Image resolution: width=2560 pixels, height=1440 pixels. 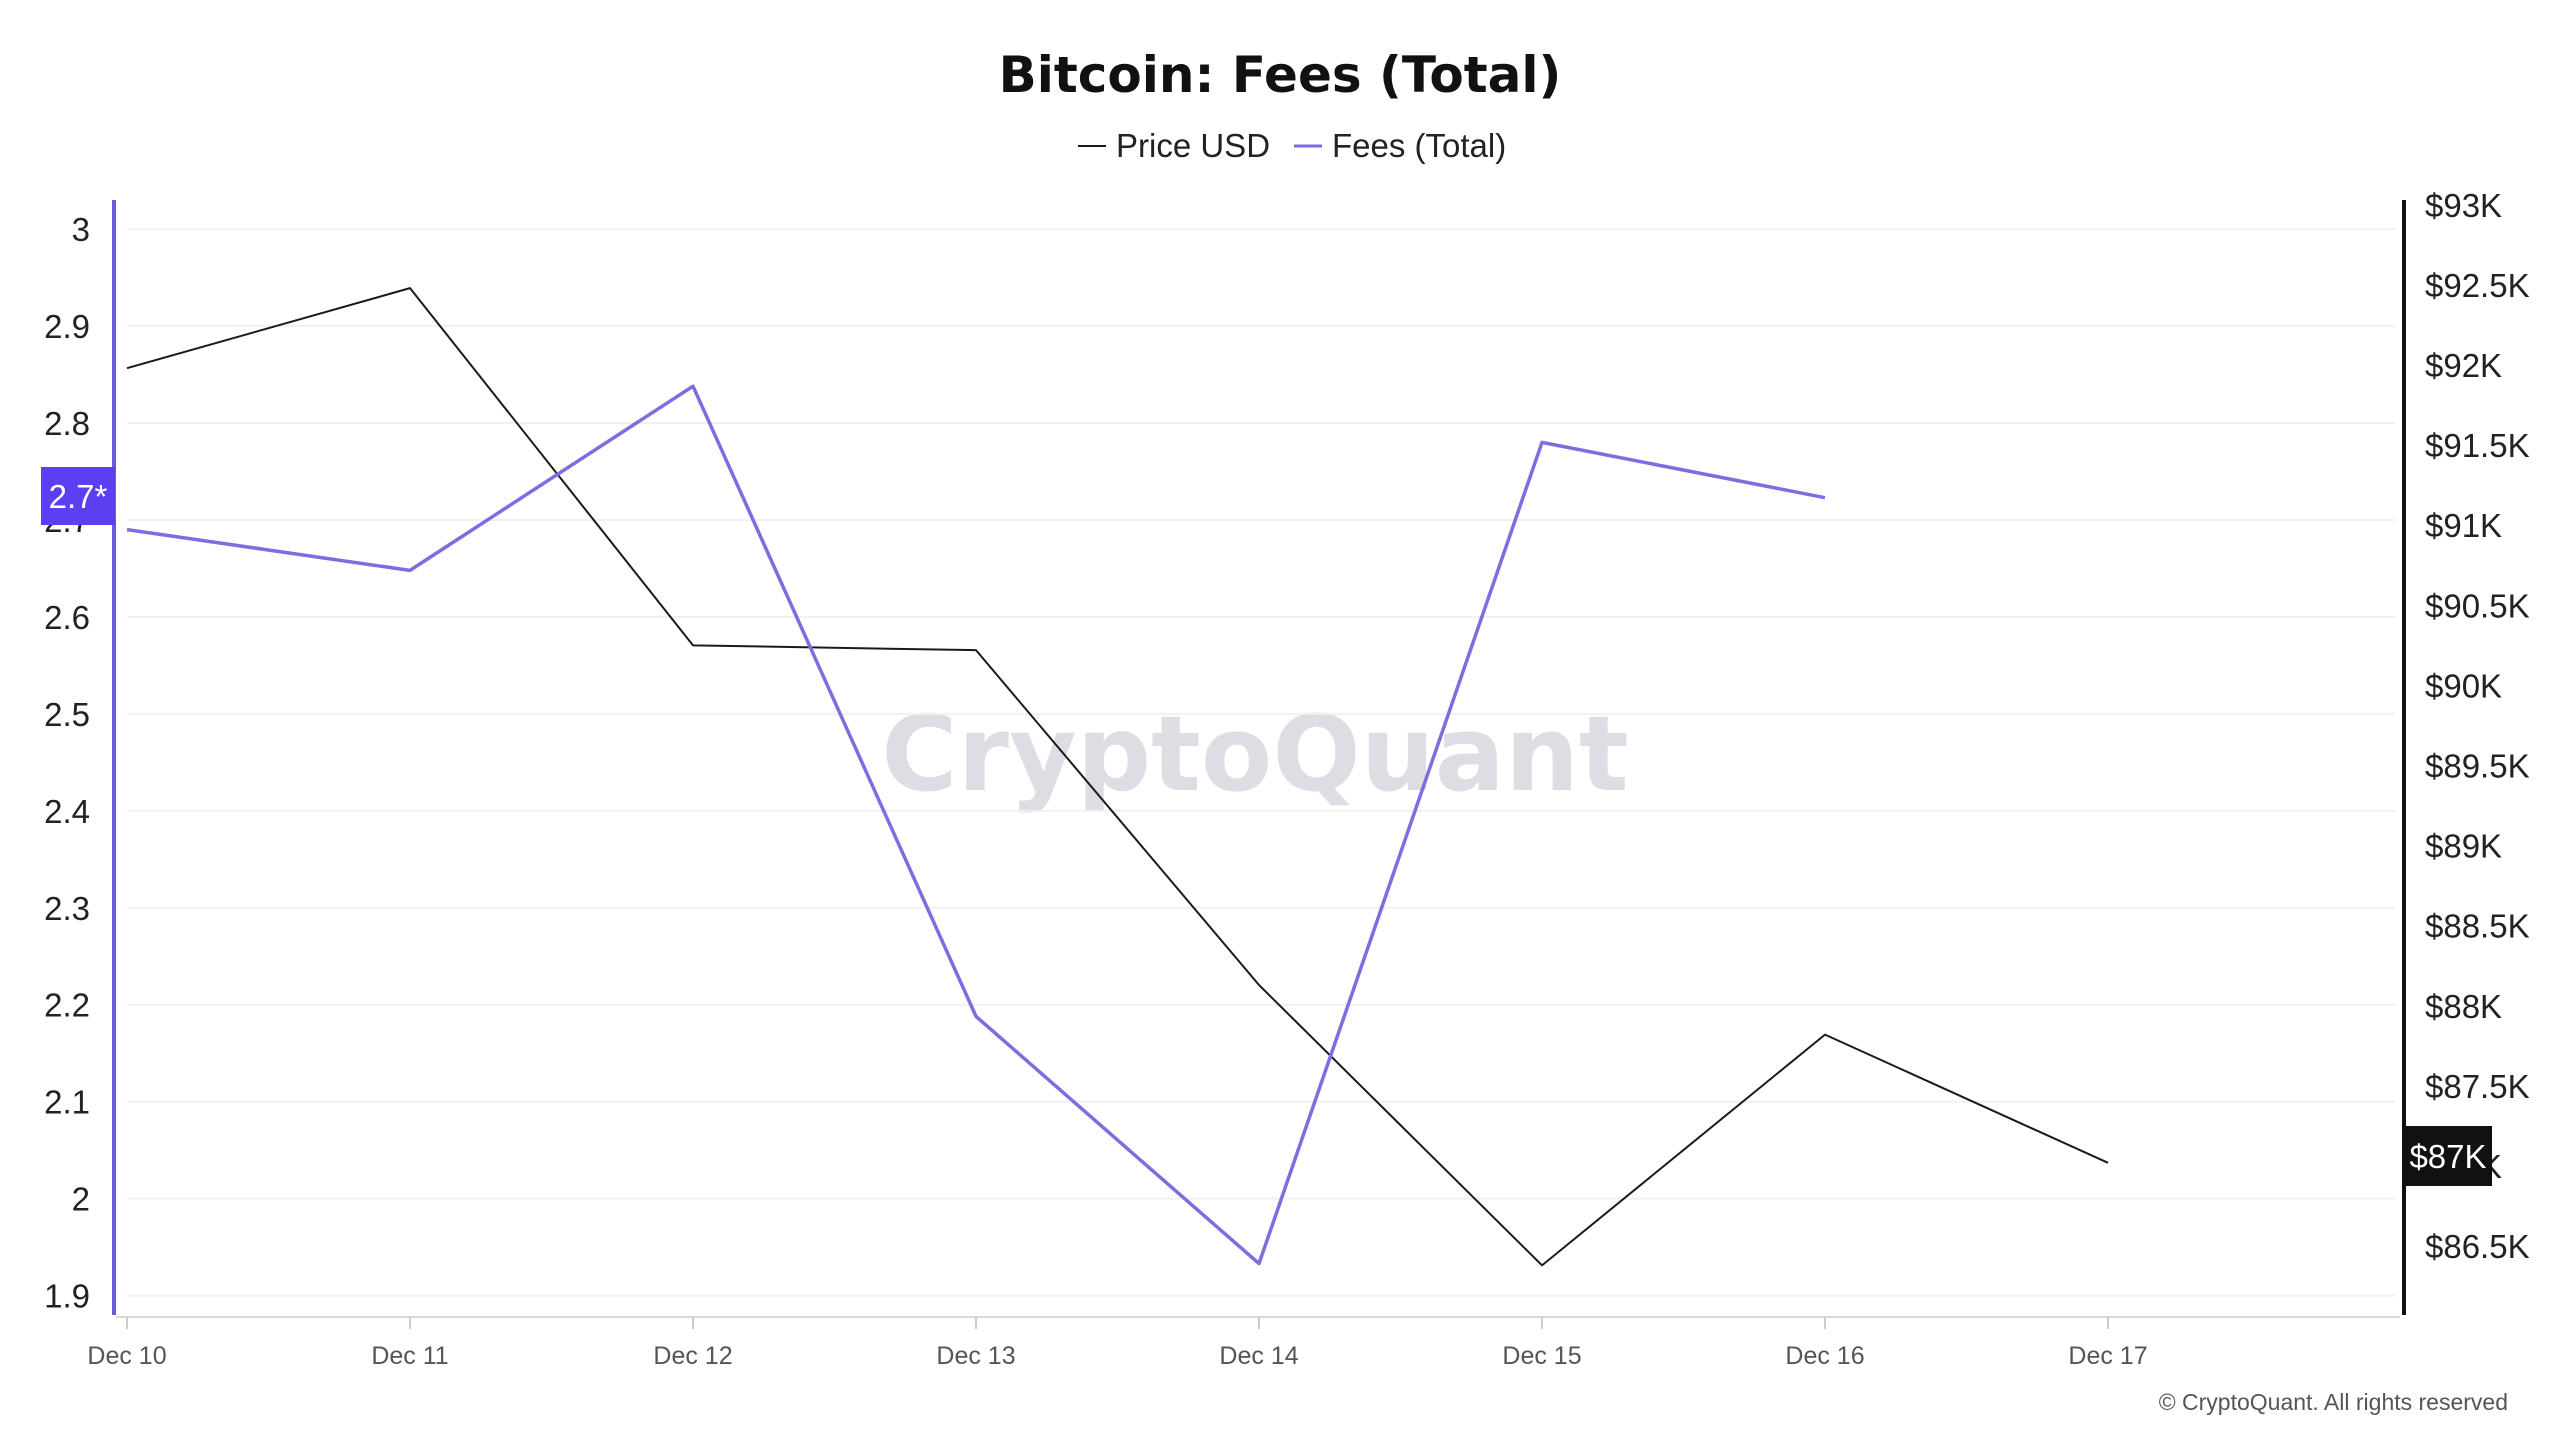 I want to click on left-tick-label: 3, so click(x=81, y=229).